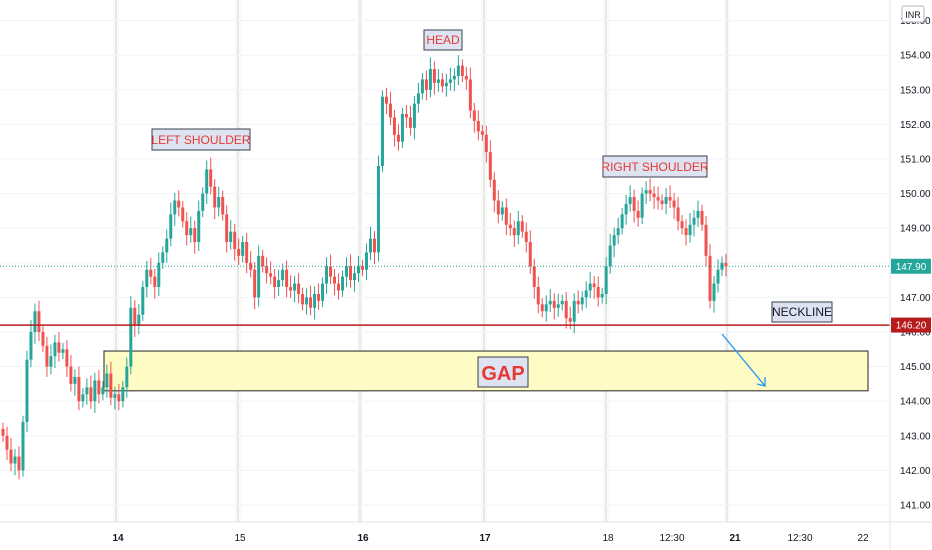 The image size is (932, 550). I want to click on price-tick-label: 147.00, so click(915, 298).